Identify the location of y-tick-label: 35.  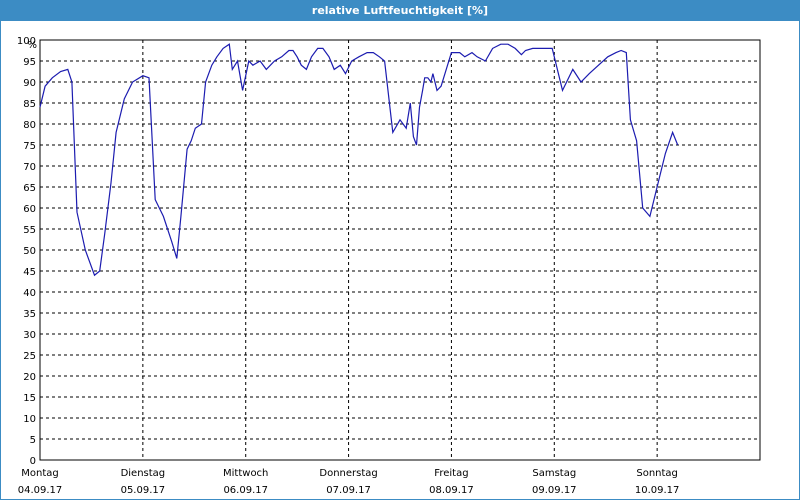
(29, 314).